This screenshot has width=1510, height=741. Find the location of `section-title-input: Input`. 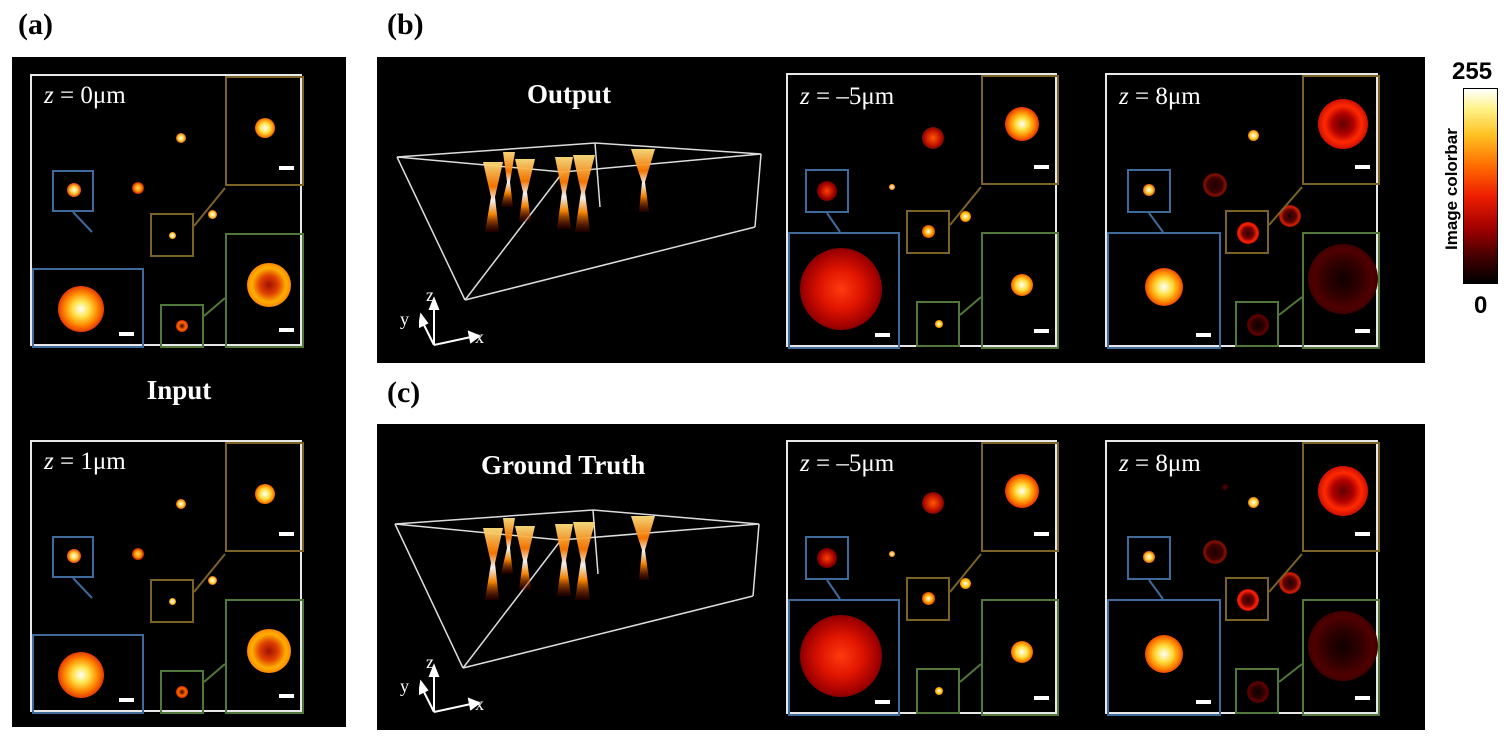

section-title-input: Input is located at coordinates (179, 390).